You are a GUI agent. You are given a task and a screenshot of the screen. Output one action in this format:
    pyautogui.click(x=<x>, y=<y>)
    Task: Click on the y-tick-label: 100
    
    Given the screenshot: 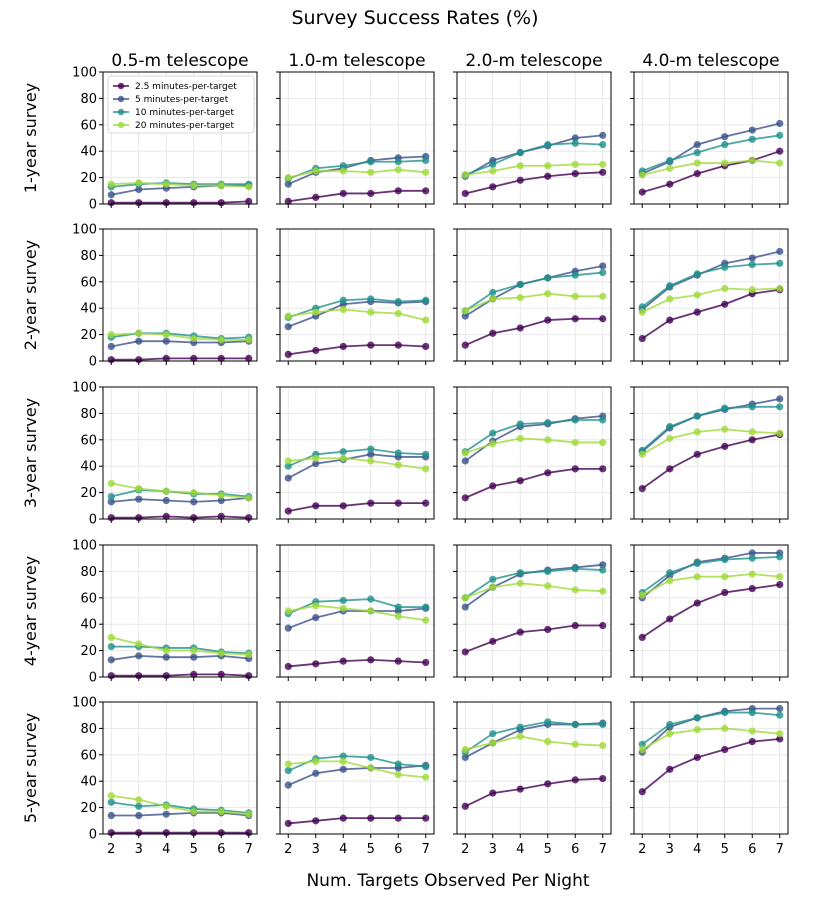 What is the action you would take?
    pyautogui.click(x=84, y=73)
    